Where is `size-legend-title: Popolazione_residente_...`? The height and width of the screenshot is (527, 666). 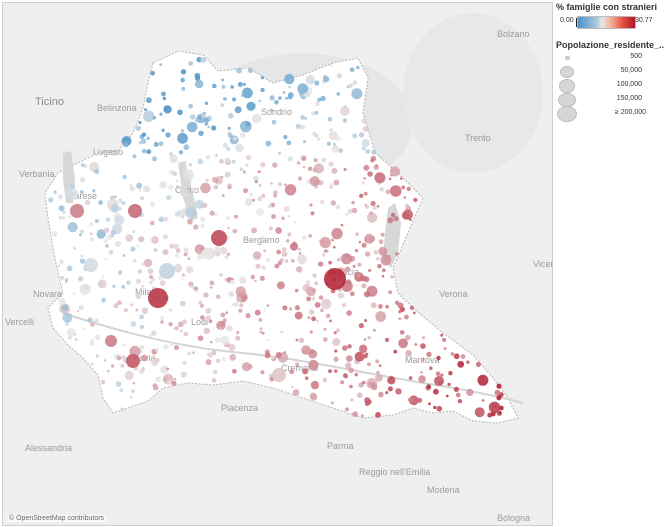
size-legend-title: Popolazione_residente_... is located at coordinates (610, 45).